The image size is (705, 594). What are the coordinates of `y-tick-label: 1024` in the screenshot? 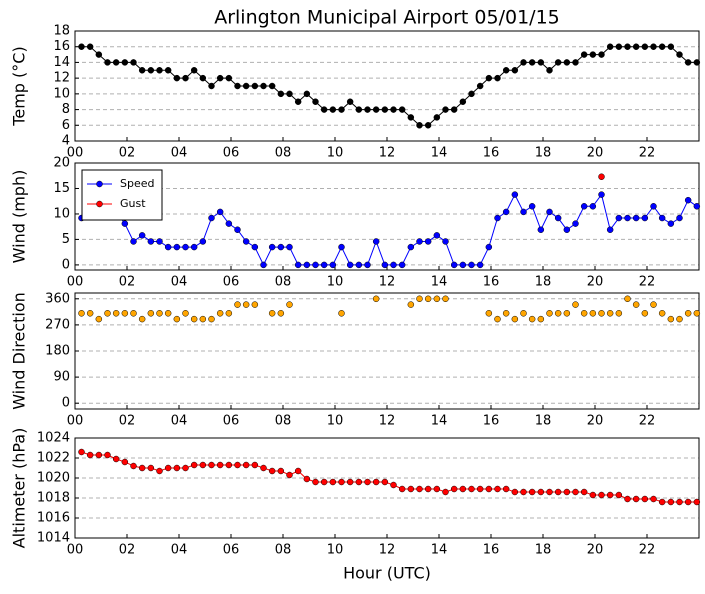 It's located at (53, 438).